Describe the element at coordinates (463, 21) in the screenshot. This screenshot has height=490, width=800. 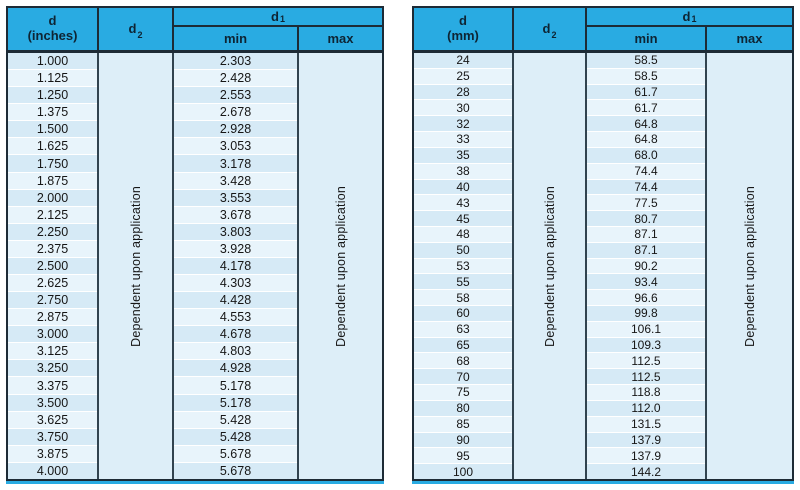
I see `header-d-label: d` at that location.